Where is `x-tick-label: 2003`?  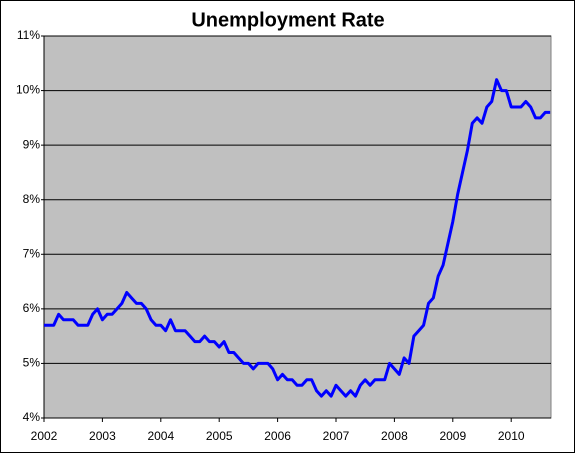 x-tick-label: 2003 is located at coordinates (102, 436).